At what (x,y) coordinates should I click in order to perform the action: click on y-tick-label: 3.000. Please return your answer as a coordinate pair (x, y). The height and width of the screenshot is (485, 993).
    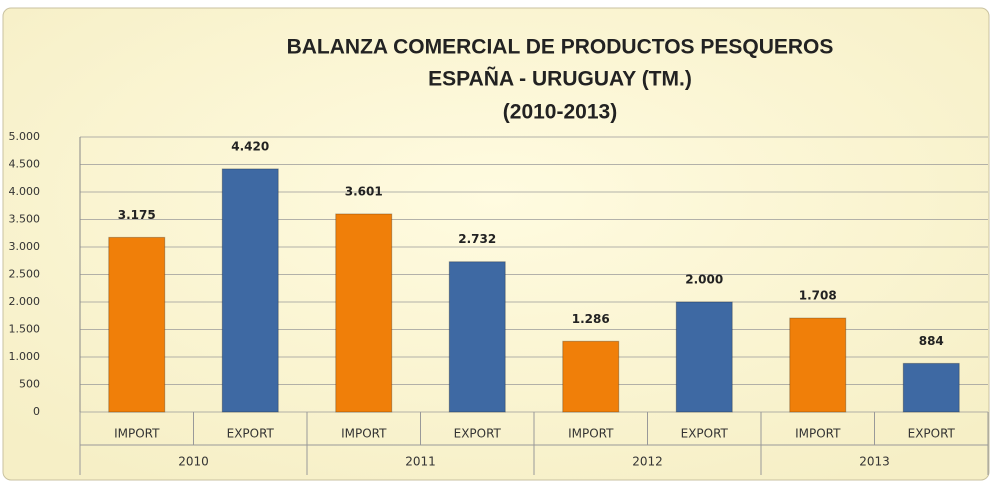
    Looking at the image, I should click on (25, 246).